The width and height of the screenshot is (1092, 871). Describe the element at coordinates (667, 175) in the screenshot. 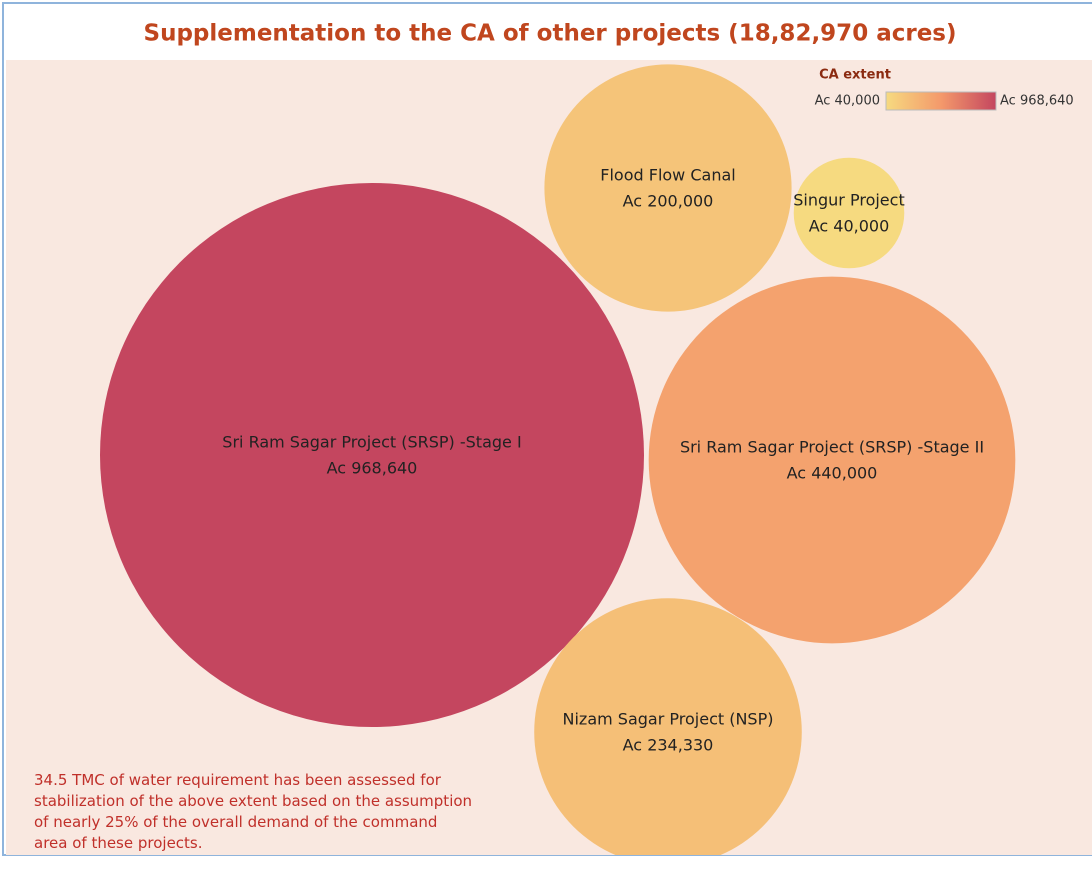

I see `bubble-label: Flood Flow Canal` at that location.